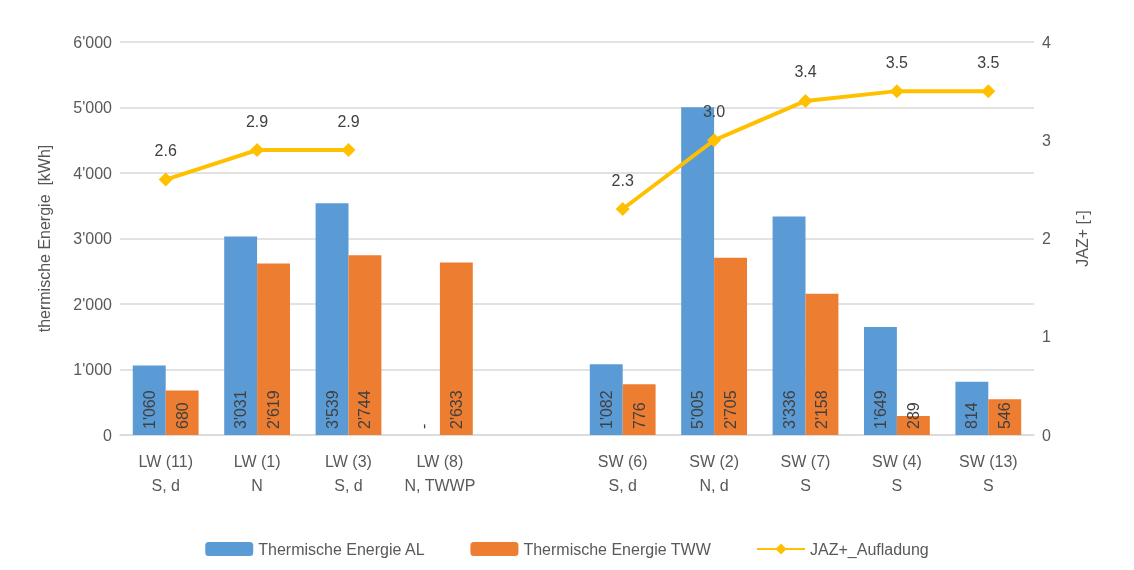 The image size is (1134, 570). What do you see at coordinates (44, 238) in the screenshot?
I see `y-axis-title: thermische Energie [kWh]` at bounding box center [44, 238].